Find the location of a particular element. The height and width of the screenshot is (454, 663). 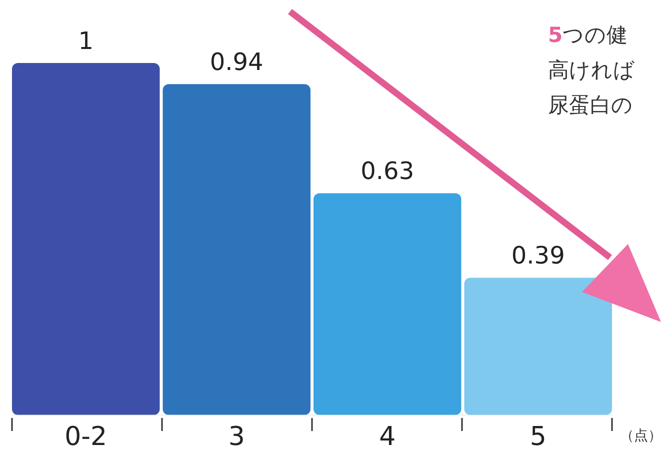

x-tick-label: 4 is located at coordinates (387, 437).